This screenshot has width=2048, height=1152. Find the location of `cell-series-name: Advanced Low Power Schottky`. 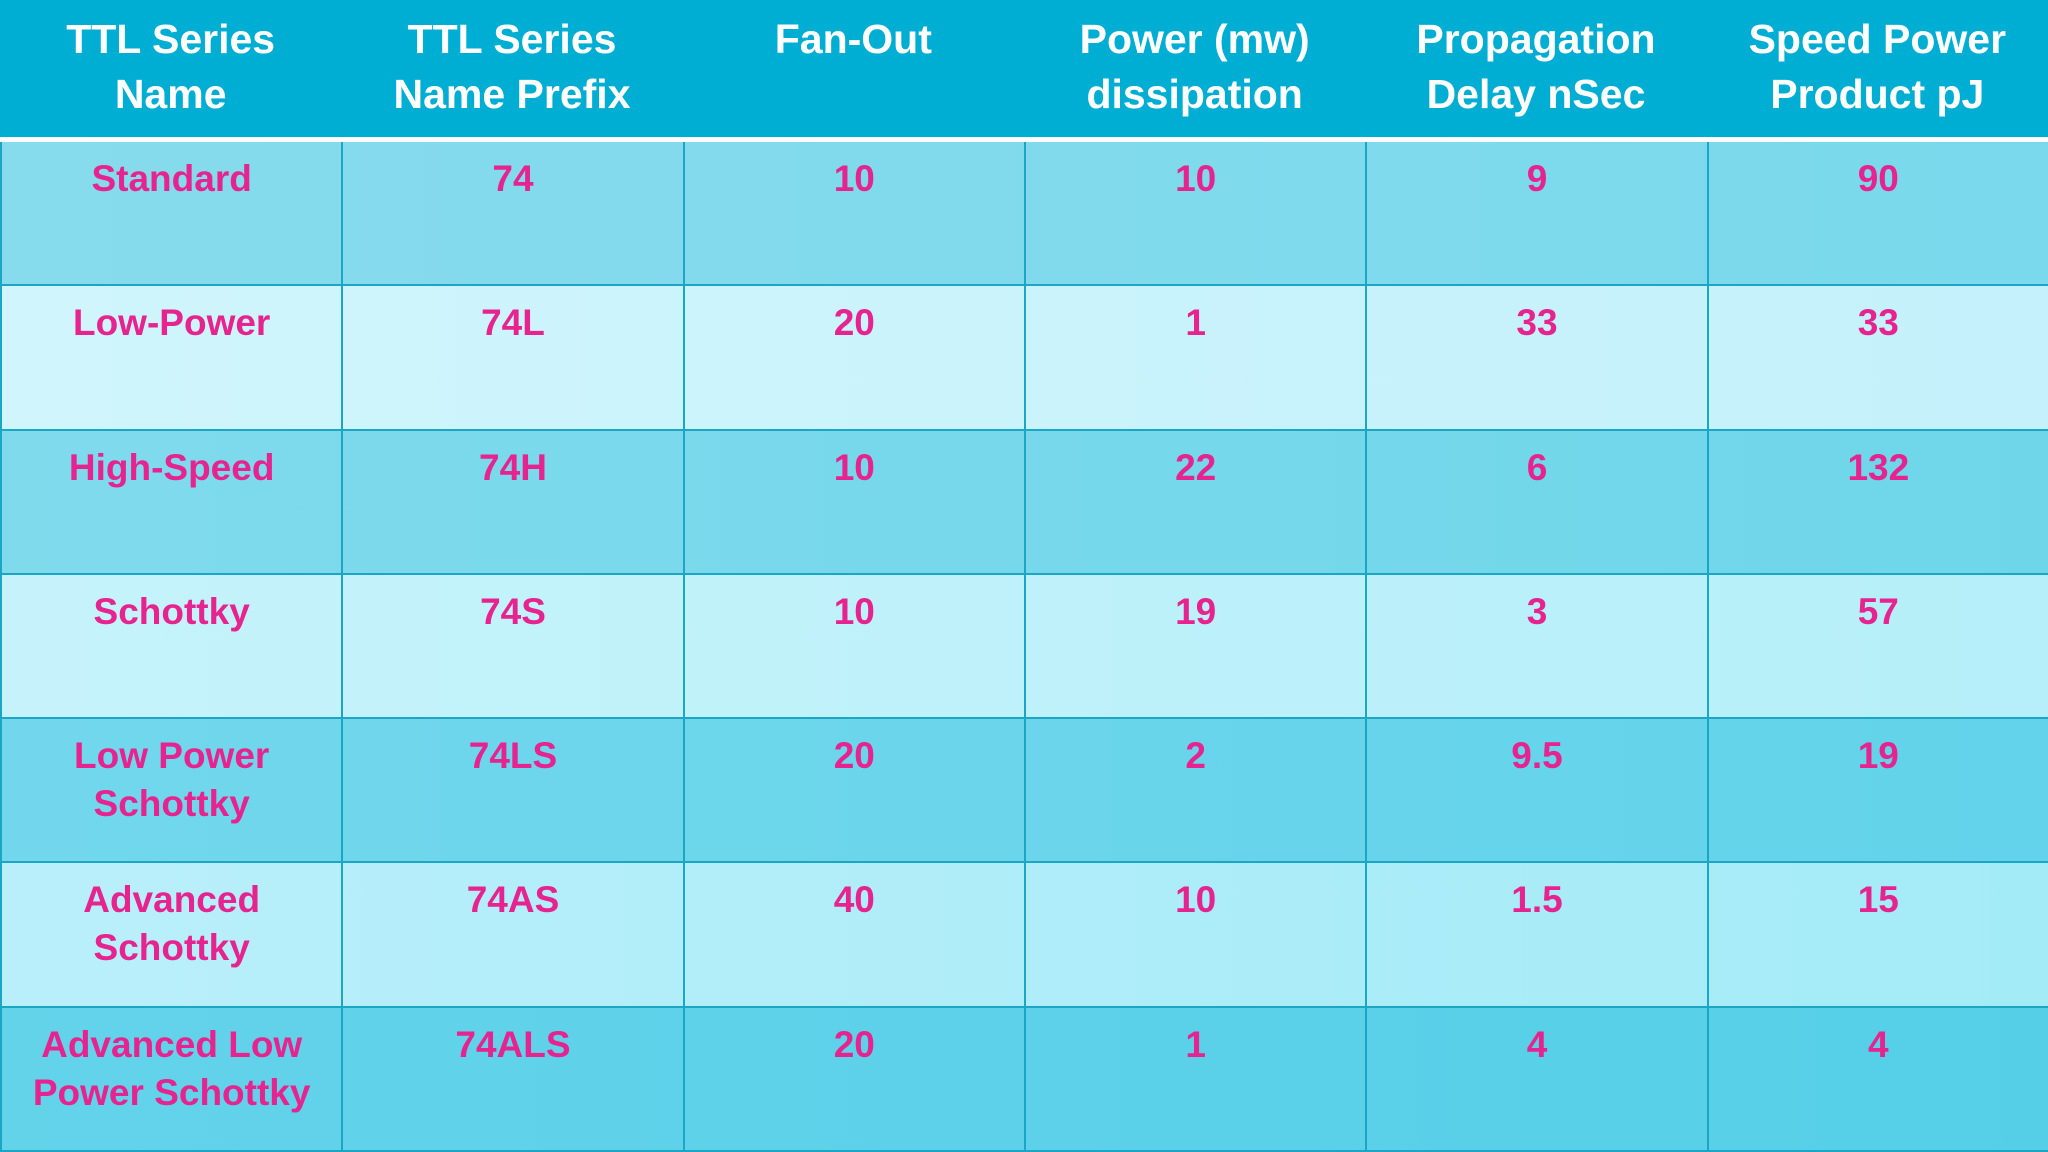

cell-series-name: Advanced Low Power Schottky is located at coordinates (173, 1078).